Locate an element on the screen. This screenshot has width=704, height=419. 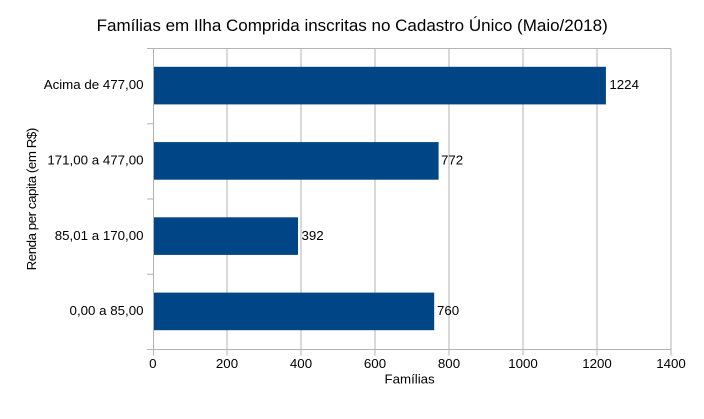
svg-text: 171,00 a 477,00 is located at coordinates (95, 160).